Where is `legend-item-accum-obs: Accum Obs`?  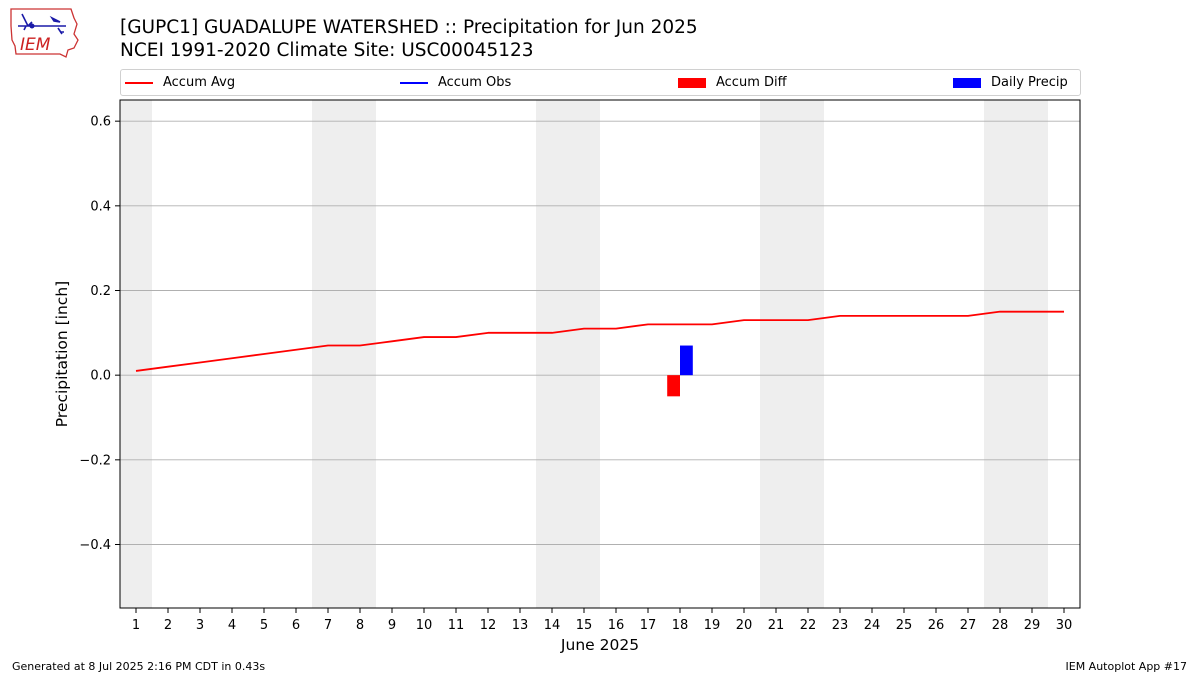
legend-item-accum-obs: Accum Obs is located at coordinates (455, 82).